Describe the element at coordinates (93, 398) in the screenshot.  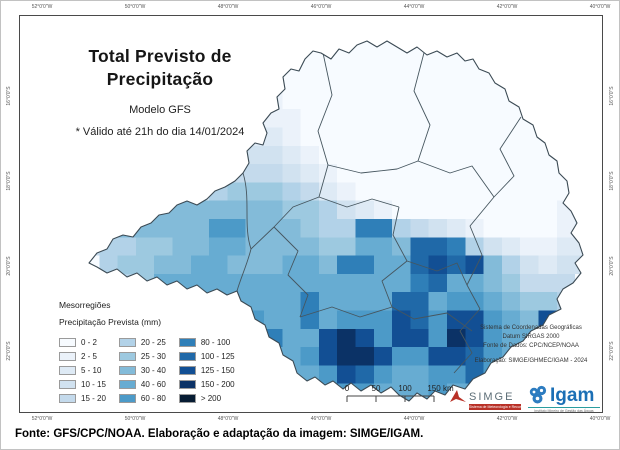
I see `legend-label: 15 - 20` at that location.